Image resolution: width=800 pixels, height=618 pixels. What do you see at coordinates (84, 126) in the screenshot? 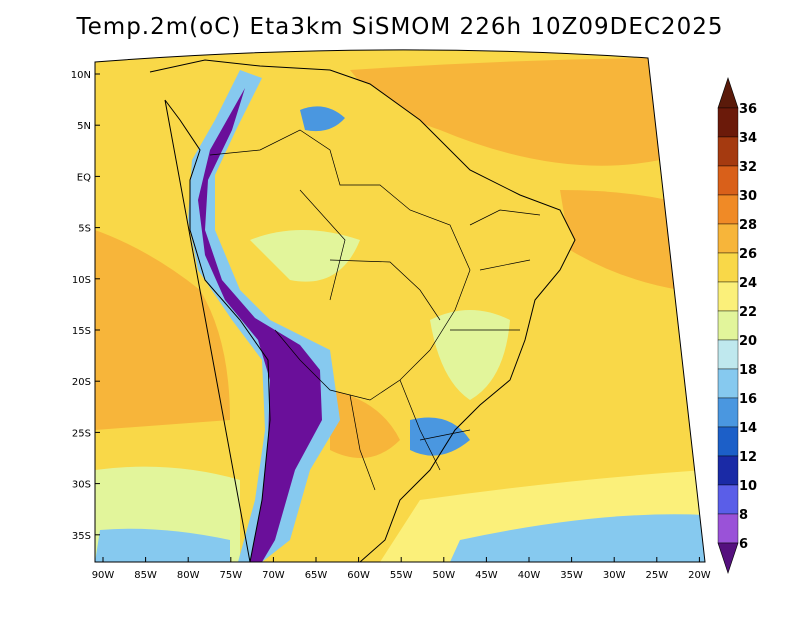
I see `lat-tick-label: 5N` at bounding box center [84, 126].